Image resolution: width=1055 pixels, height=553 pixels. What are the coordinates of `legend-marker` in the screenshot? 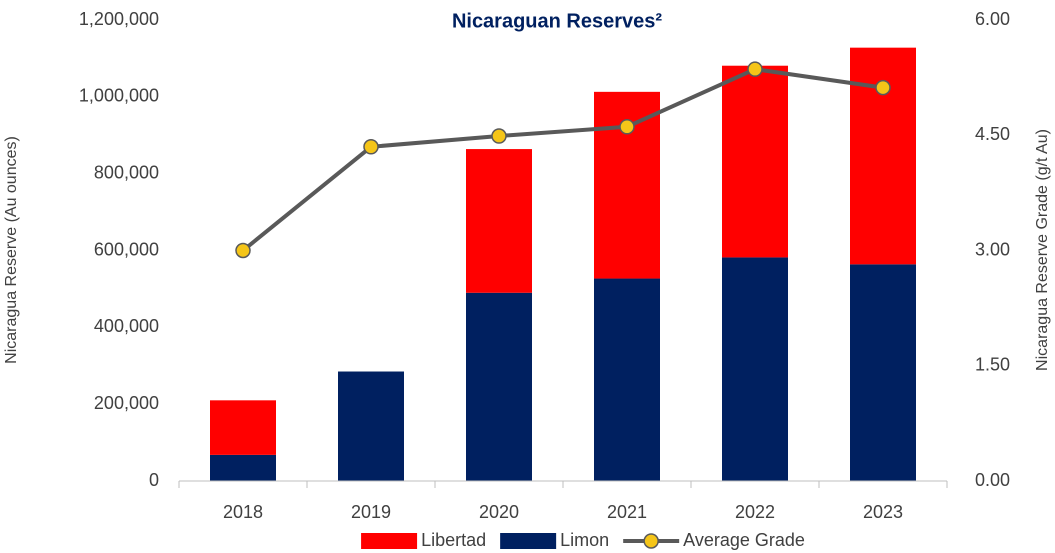 It's located at (651, 541).